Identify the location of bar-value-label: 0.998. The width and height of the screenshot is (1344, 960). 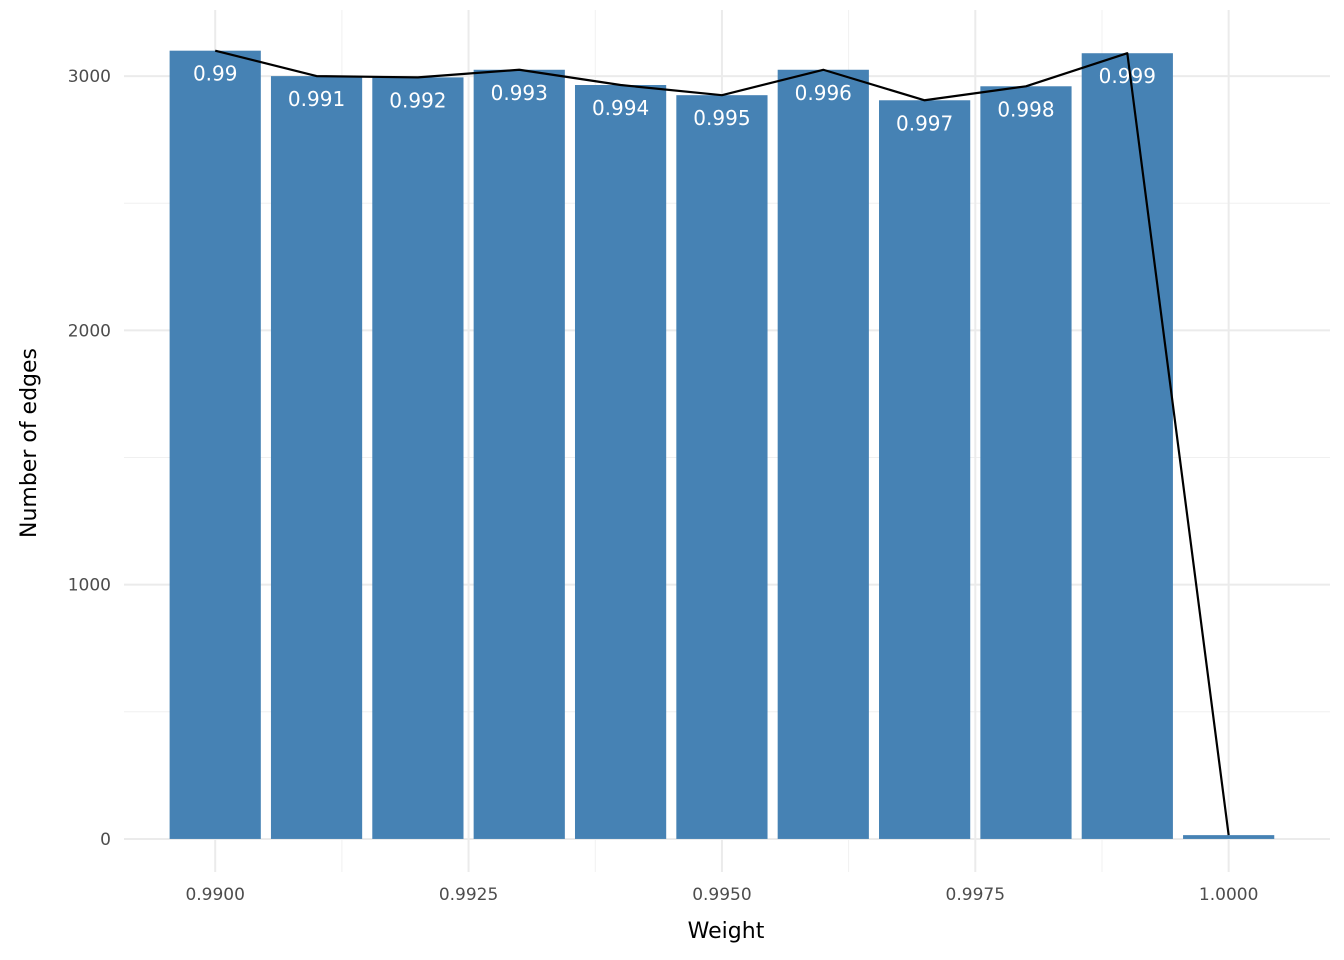
(1025, 109).